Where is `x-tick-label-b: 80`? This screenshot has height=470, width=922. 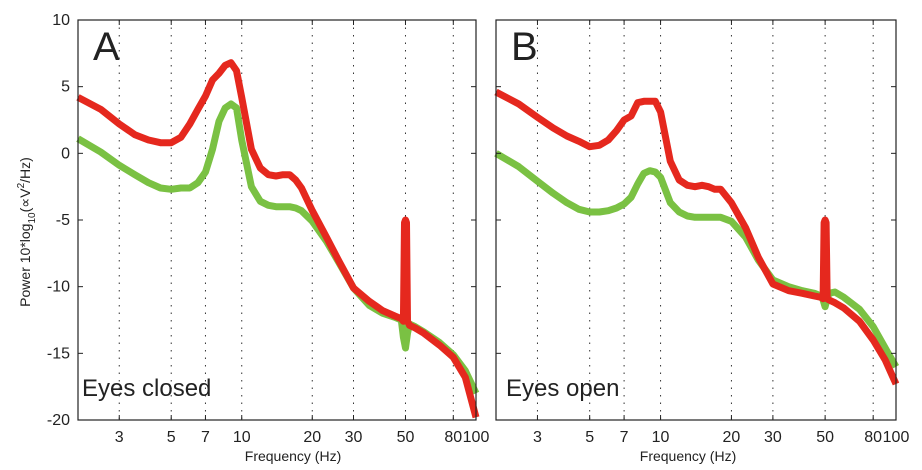
x-tick-label-b: 80 is located at coordinates (873, 437).